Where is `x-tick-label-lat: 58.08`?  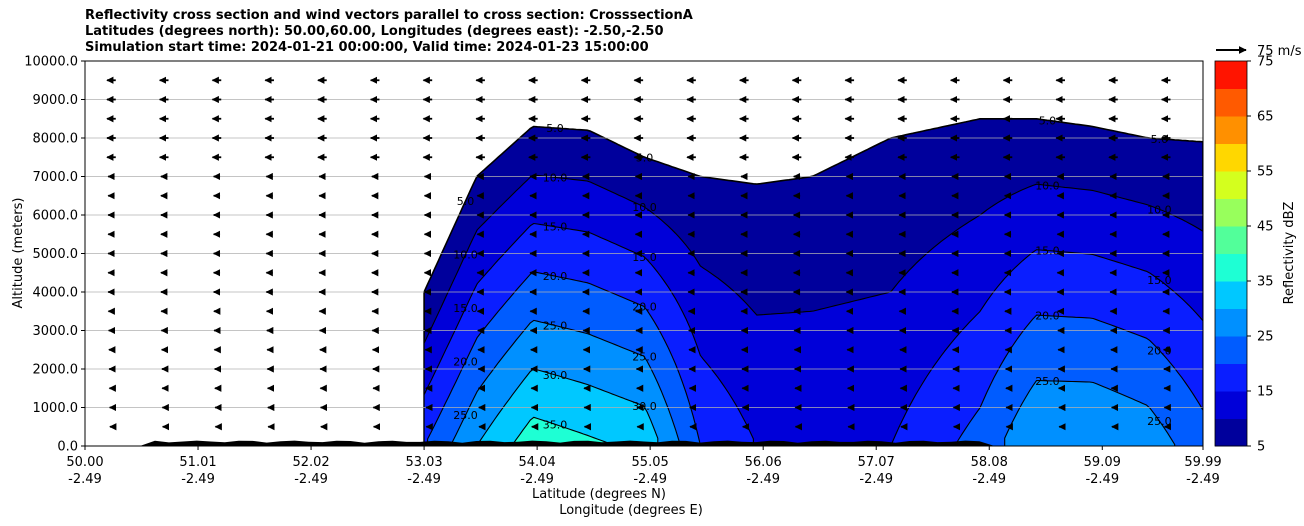
x-tick-label-lat: 58.08 is located at coordinates (989, 462).